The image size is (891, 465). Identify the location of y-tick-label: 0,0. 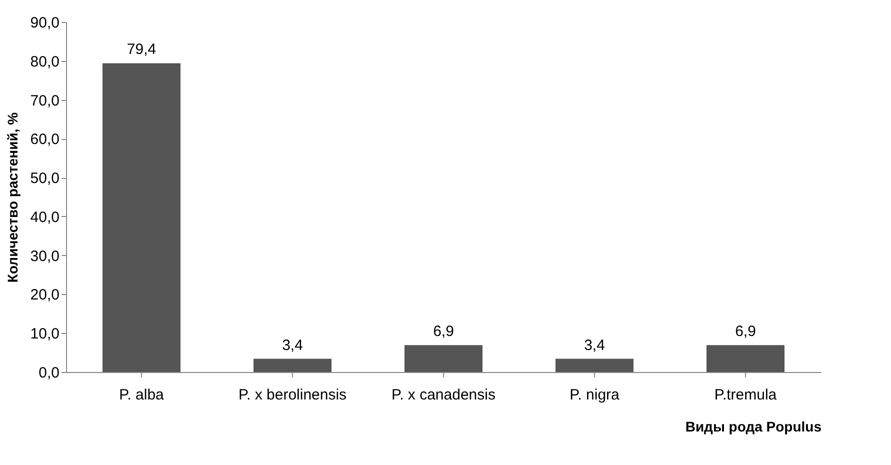
(49, 373).